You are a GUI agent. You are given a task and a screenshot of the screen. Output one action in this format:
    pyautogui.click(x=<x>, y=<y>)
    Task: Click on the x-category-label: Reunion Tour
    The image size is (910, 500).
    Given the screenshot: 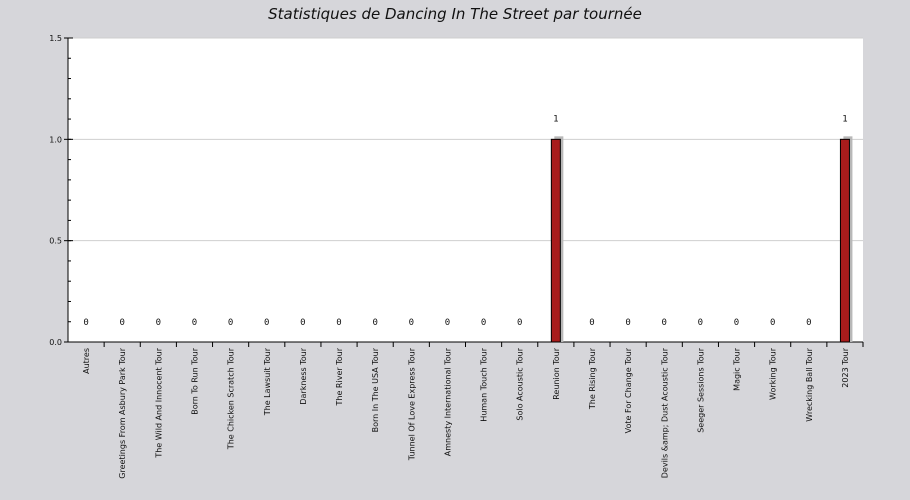 What is the action you would take?
    pyautogui.click(x=556, y=373)
    